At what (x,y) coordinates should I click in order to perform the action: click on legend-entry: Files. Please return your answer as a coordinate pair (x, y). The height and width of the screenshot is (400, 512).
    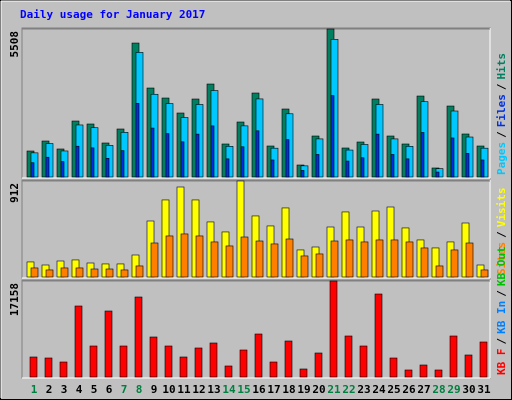
    Looking at the image, I should click on (501, 110).